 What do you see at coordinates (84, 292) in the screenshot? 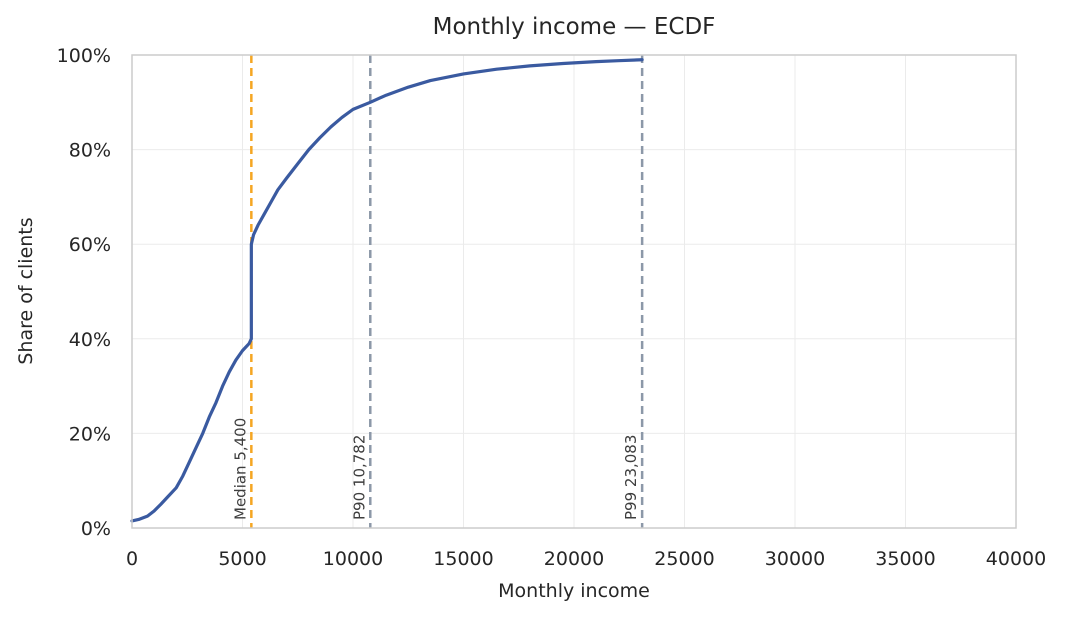
I see `y-tick-labels: 0% 20% 40% 60% 80% 100%` at bounding box center [84, 292].